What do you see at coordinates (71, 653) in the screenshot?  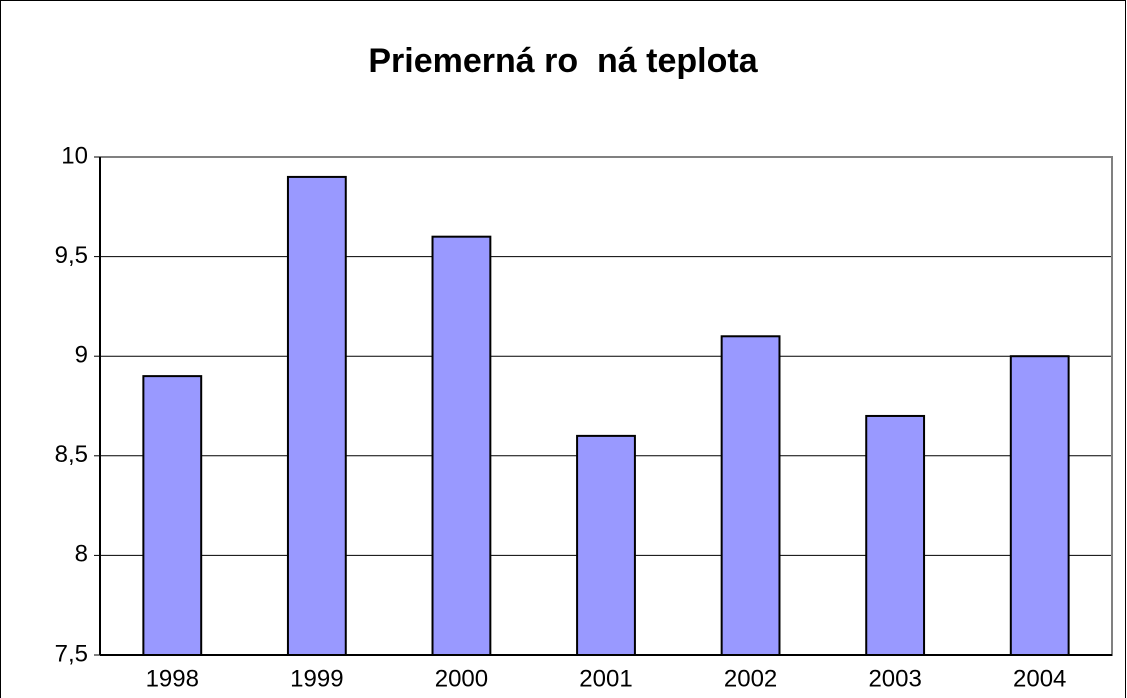 I see `y-tick-label: 7,5` at bounding box center [71, 653].